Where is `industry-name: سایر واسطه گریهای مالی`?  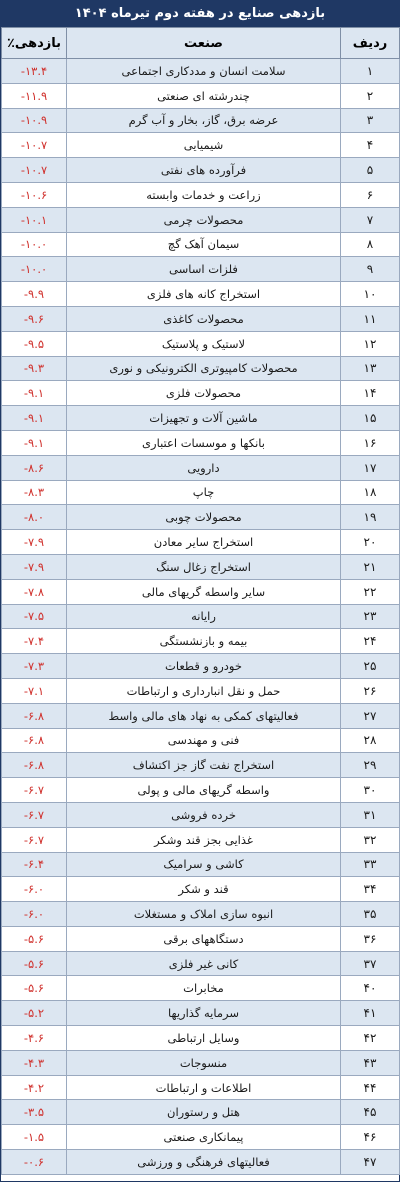 industry-name: سایر واسطه گریهای مالی is located at coordinates (203, 592).